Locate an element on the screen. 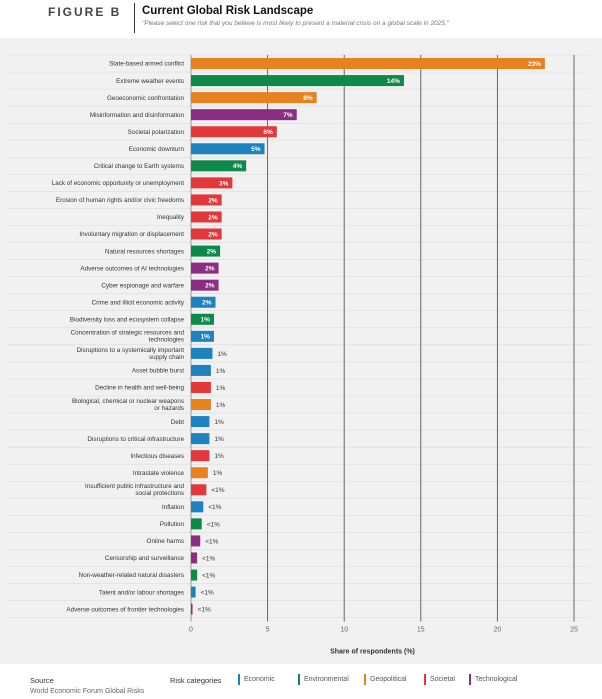 The width and height of the screenshot is (602, 699). bar-value-label: 5% is located at coordinates (256, 149).